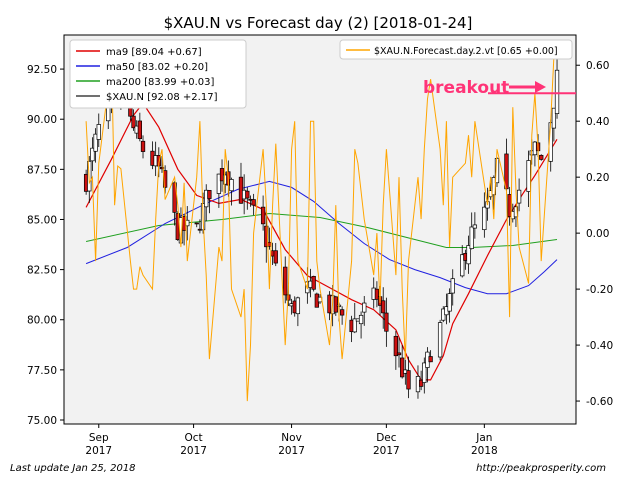  What do you see at coordinates (597, 178) in the screenshot?
I see `right-axis-tick-label: 0.20` at bounding box center [597, 178].